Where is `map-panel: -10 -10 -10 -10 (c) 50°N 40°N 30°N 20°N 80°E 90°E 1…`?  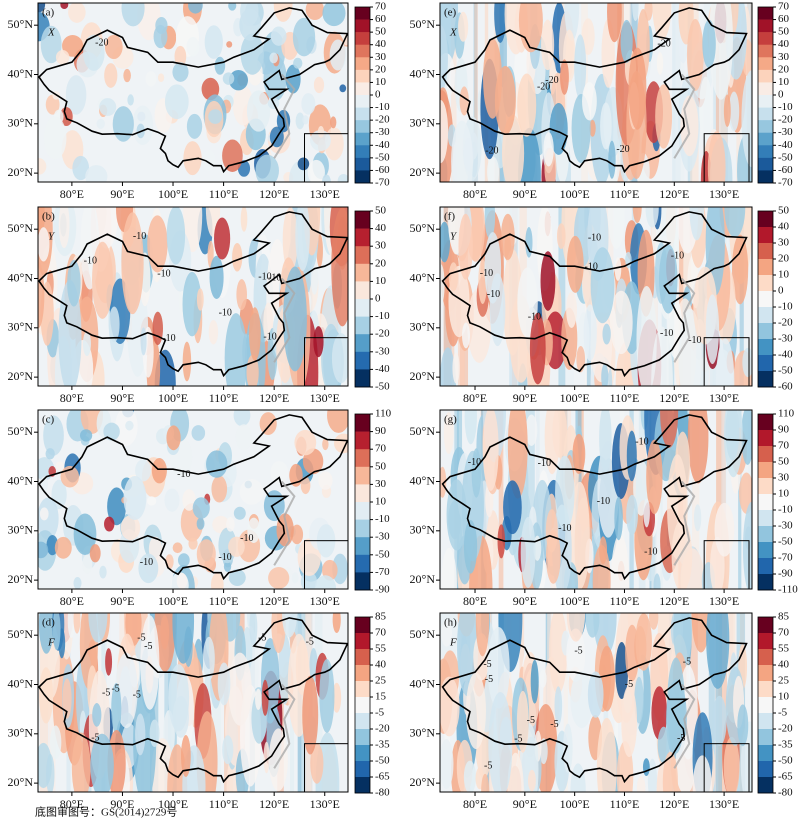
map-panel: -10 -10 -10 -10 (c) 50°N 40°N 30°N 20°N 80°E 90°E 1… is located at coordinates (200, 508).